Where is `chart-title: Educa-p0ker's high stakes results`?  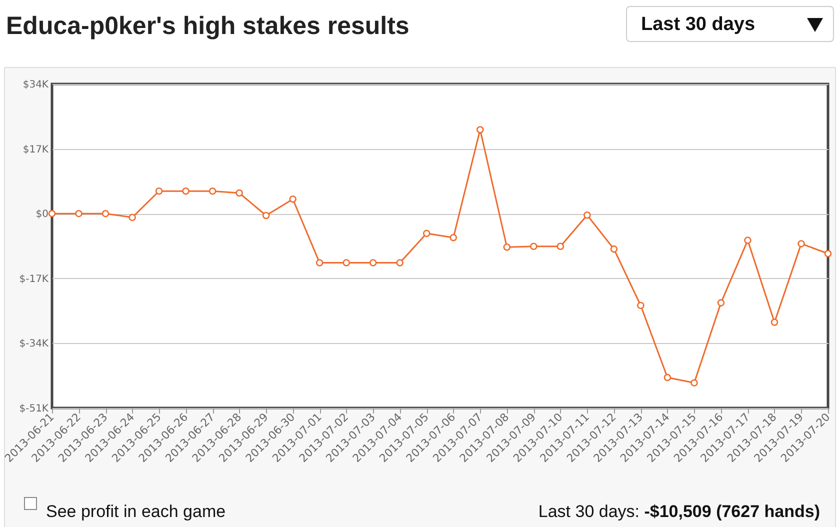 chart-title: Educa-p0ker's high stakes results is located at coordinates (208, 26).